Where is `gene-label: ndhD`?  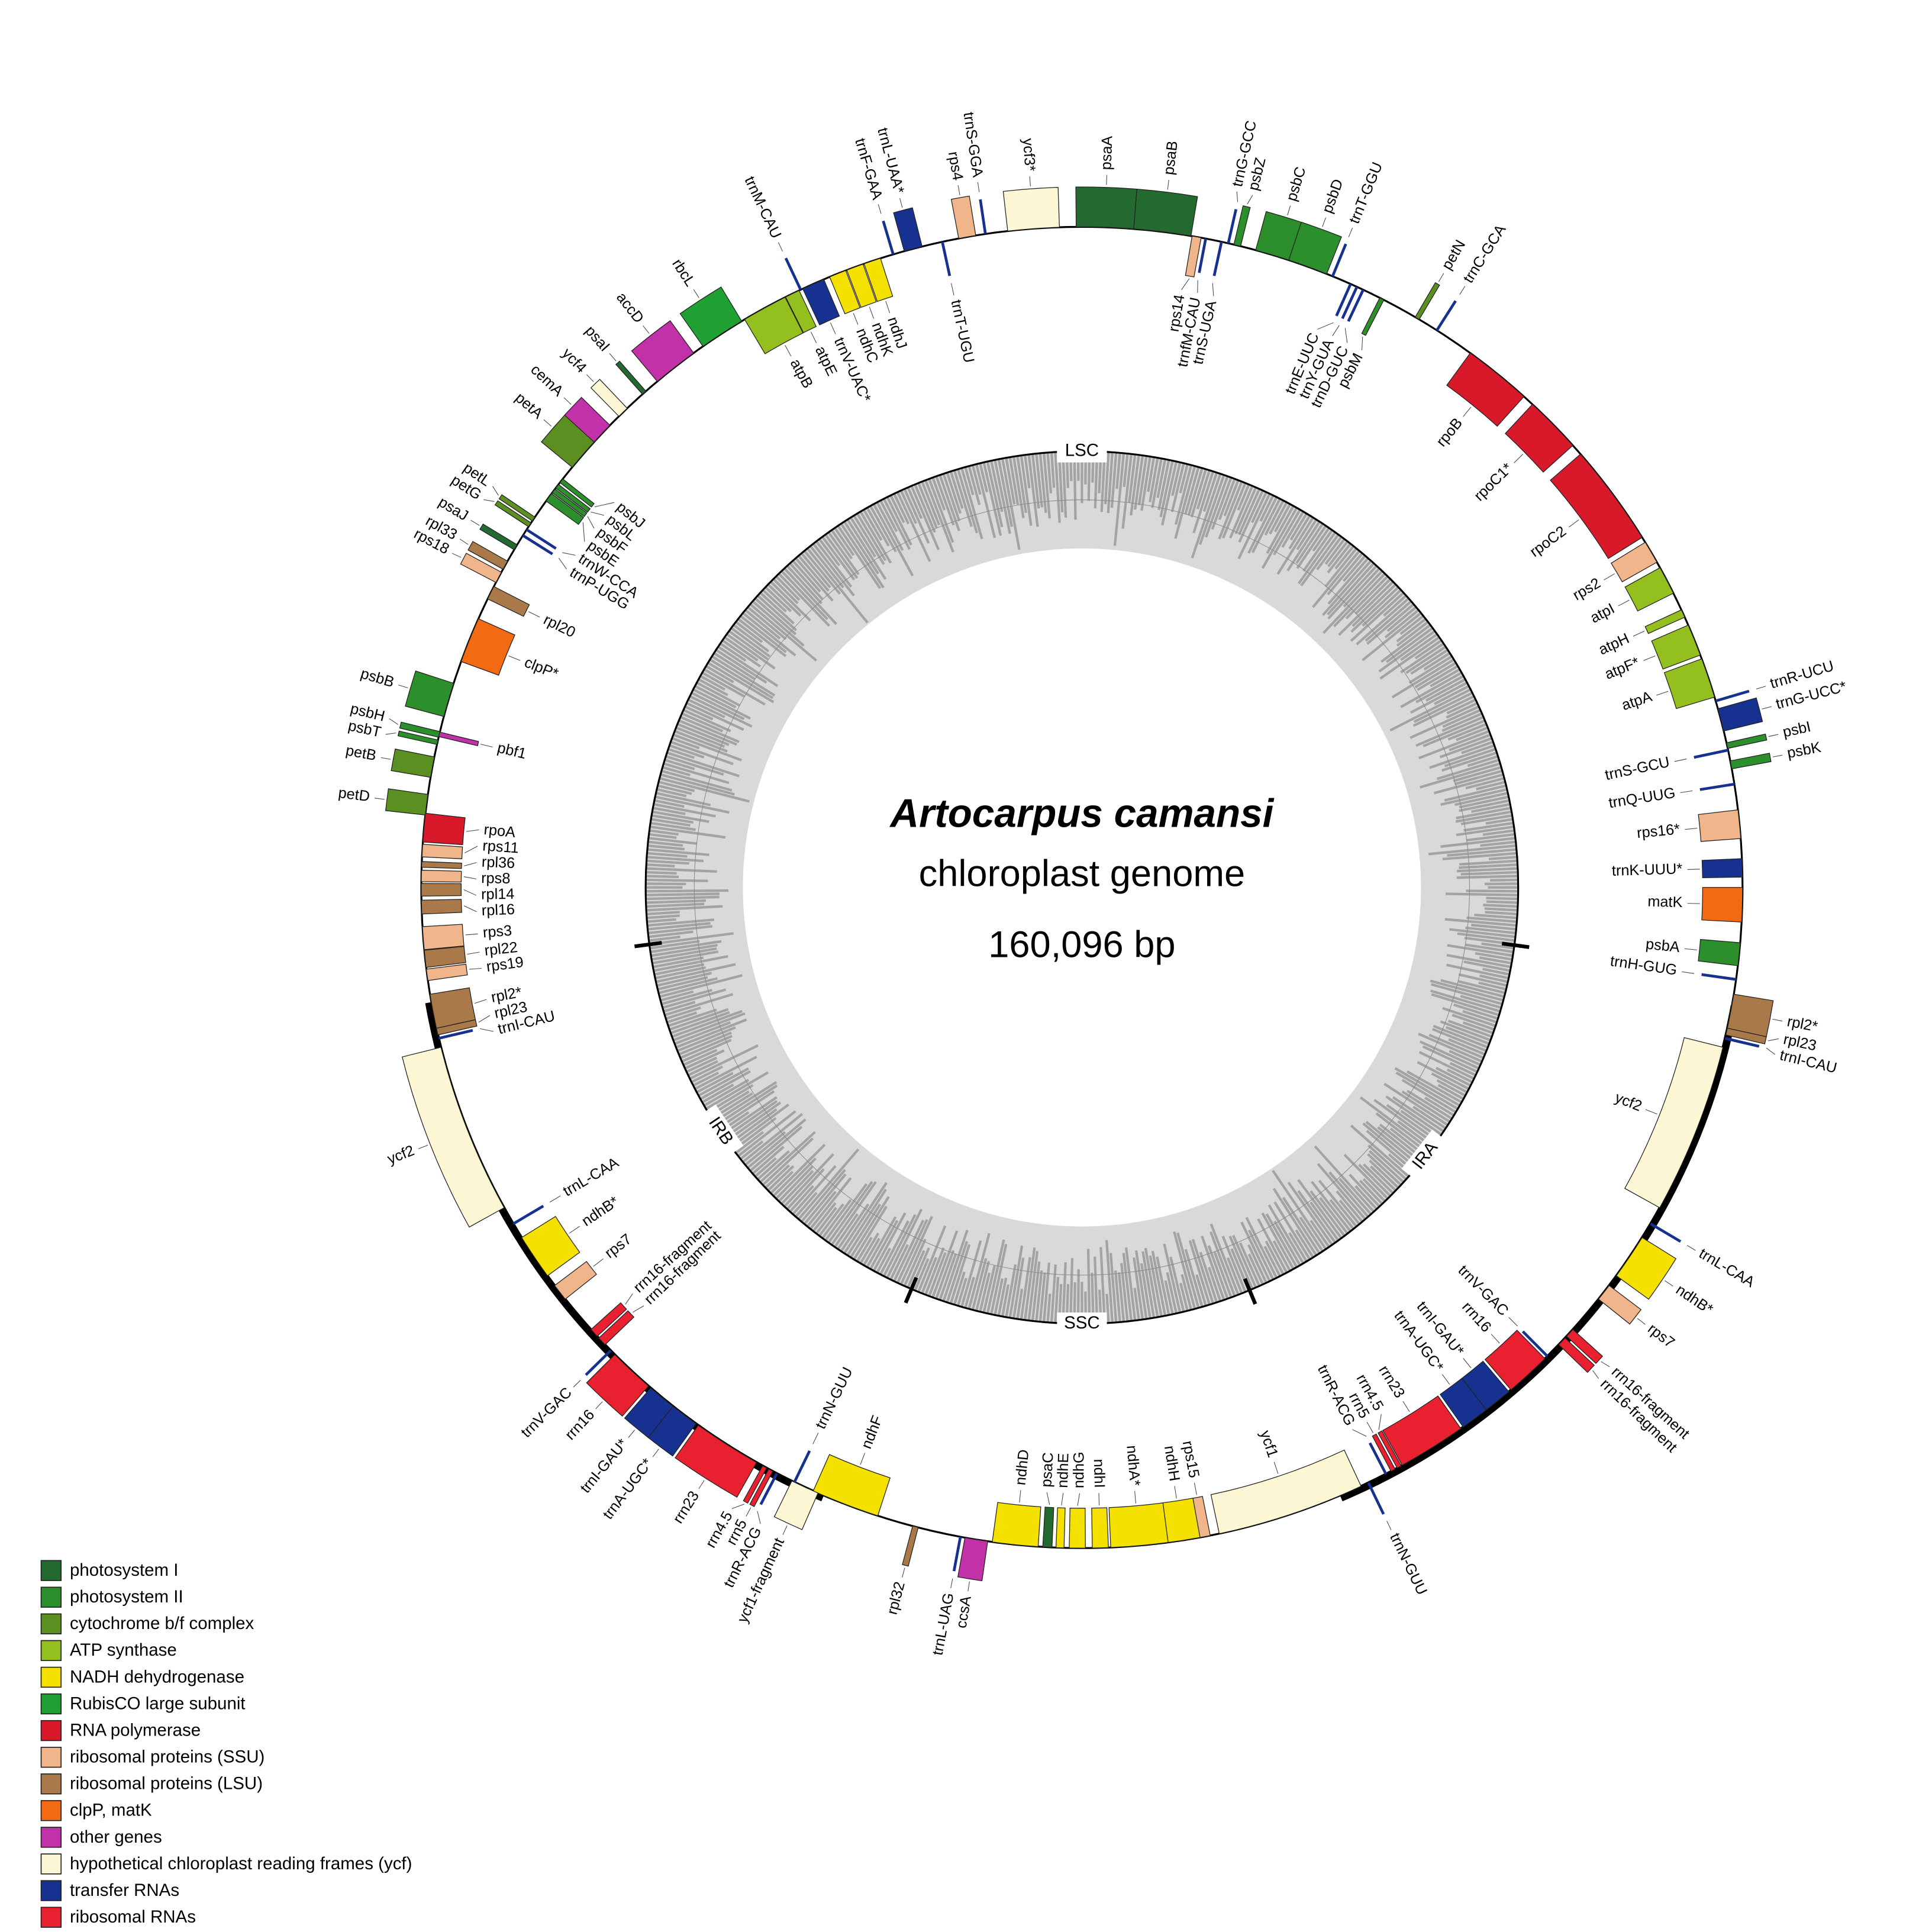
gene-label: ndhD is located at coordinates (1022, 1467).